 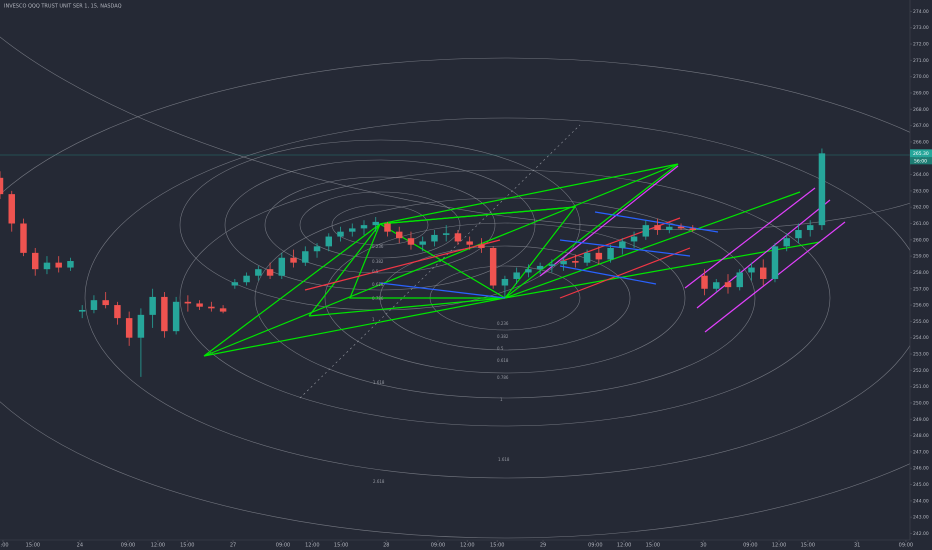 I want to click on countdown-box, so click(x=921, y=161).